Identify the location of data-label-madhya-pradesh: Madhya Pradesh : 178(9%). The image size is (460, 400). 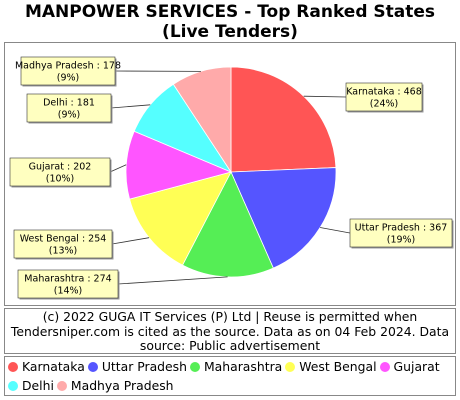
(68, 71).